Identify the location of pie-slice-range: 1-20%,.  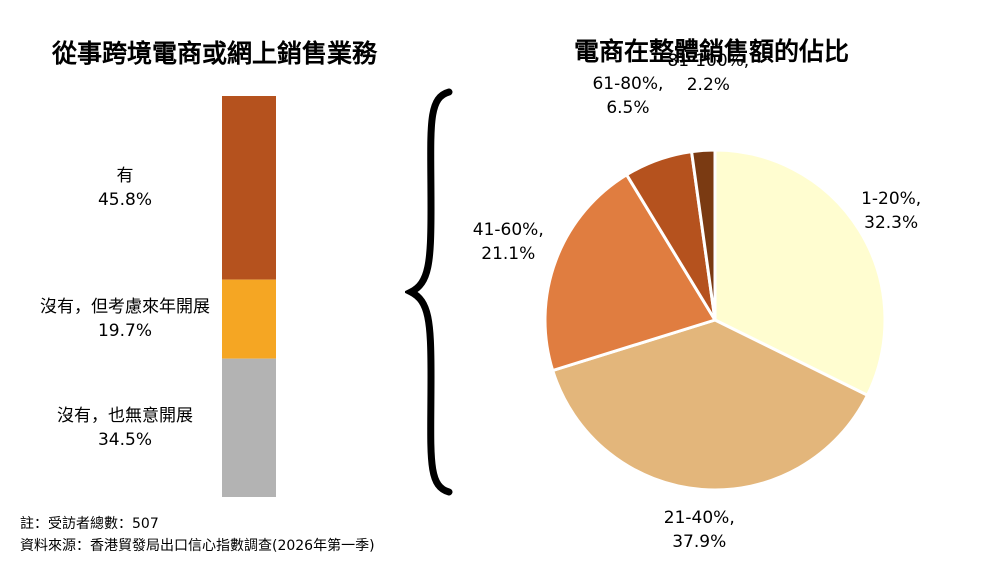
(891, 198).